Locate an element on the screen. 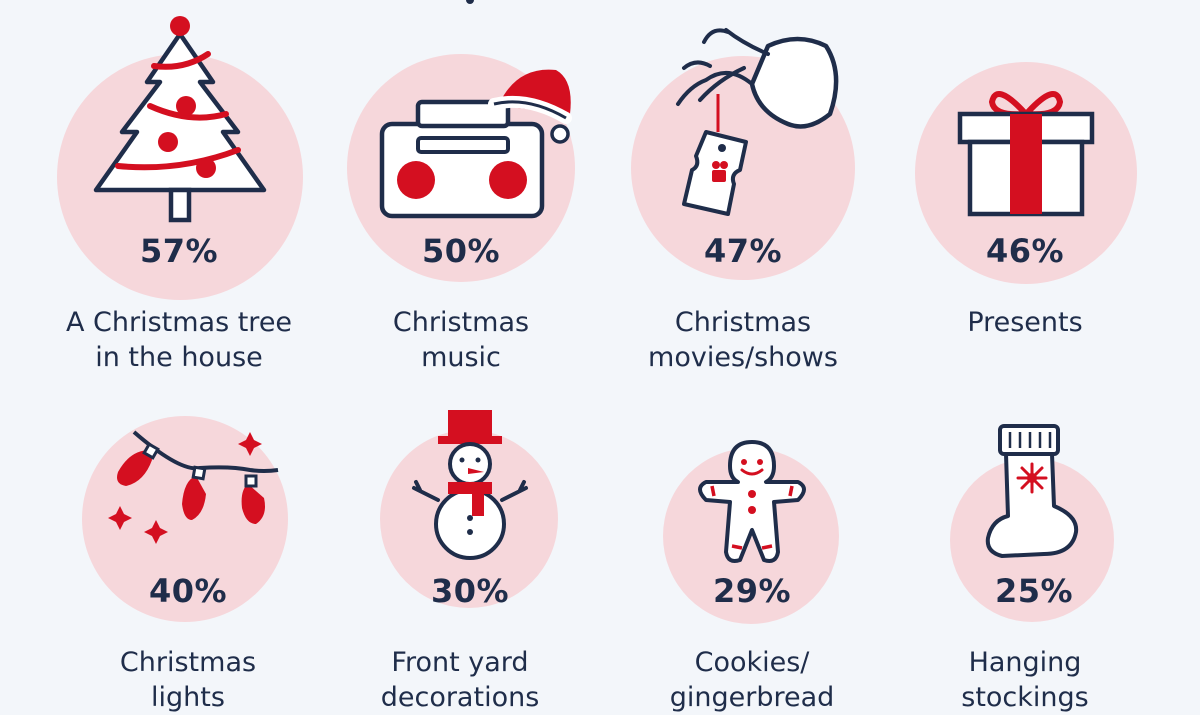  christmas-tree-icon is located at coordinates (180, 119).